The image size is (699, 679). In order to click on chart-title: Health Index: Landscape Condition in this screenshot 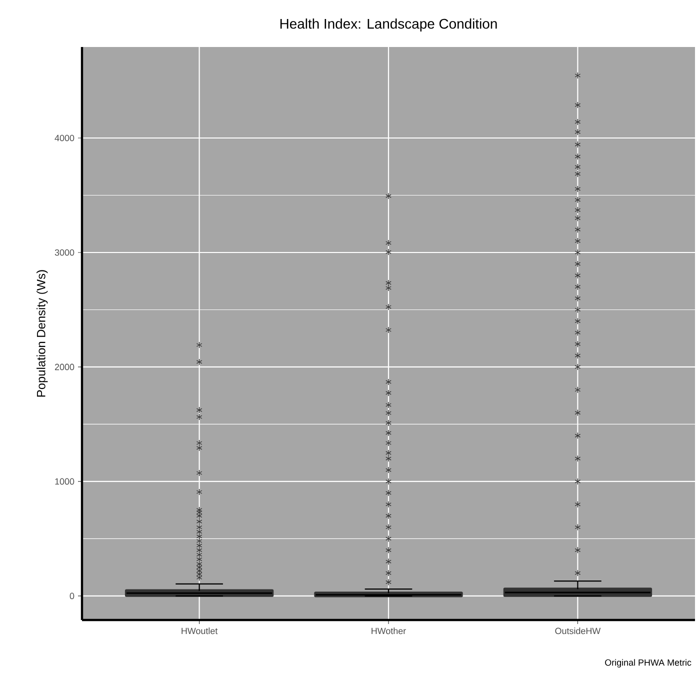, I will do `click(388, 25)`.